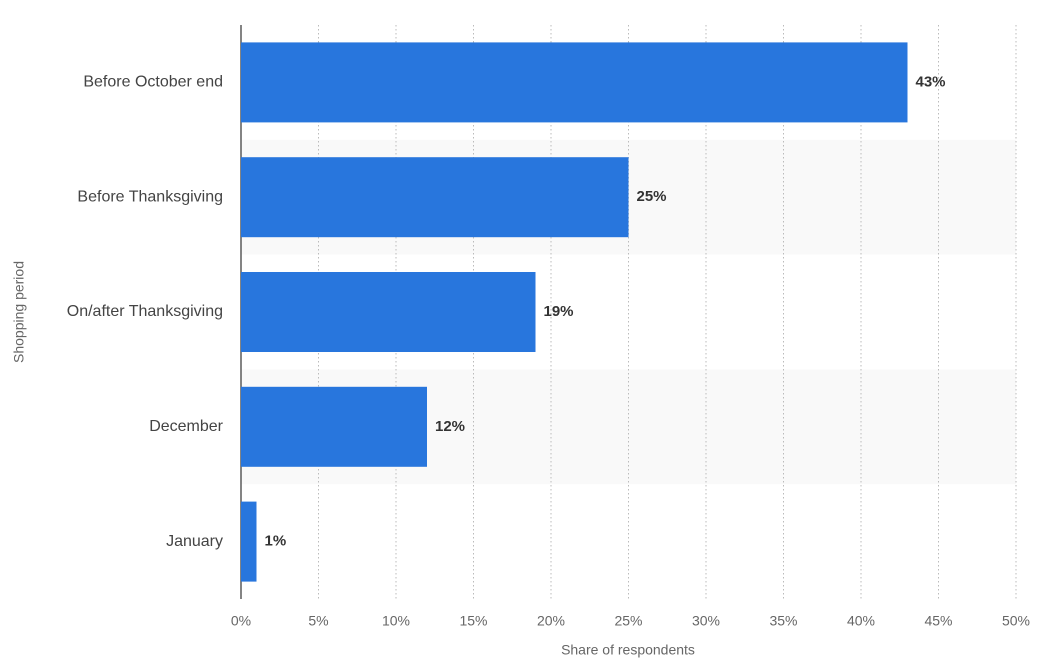 The width and height of the screenshot is (1049, 666). Describe the element at coordinates (938, 621) in the screenshot. I see `x-tick-label: 45%` at that location.